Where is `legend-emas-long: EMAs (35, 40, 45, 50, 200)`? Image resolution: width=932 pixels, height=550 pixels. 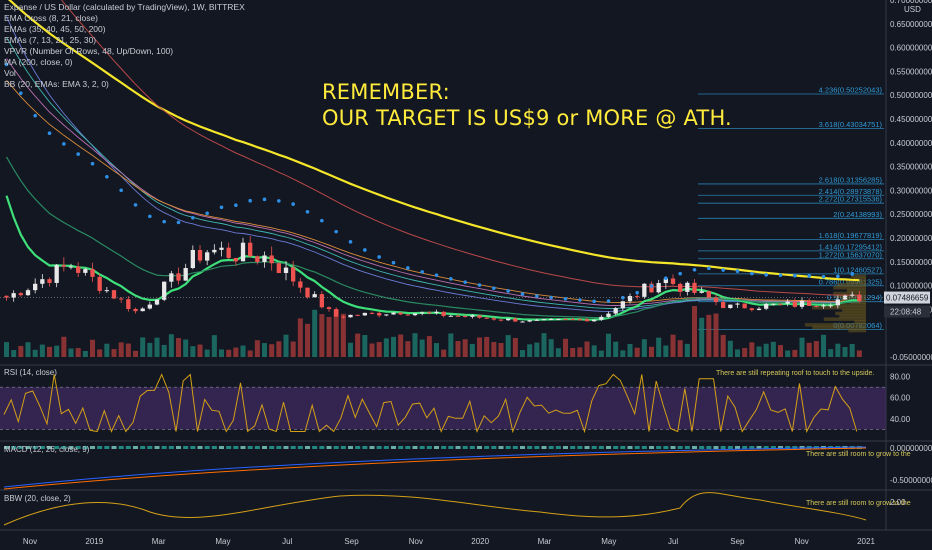
legend-emas-long: EMAs (35, 40, 45, 50, 200) is located at coordinates (55, 29).